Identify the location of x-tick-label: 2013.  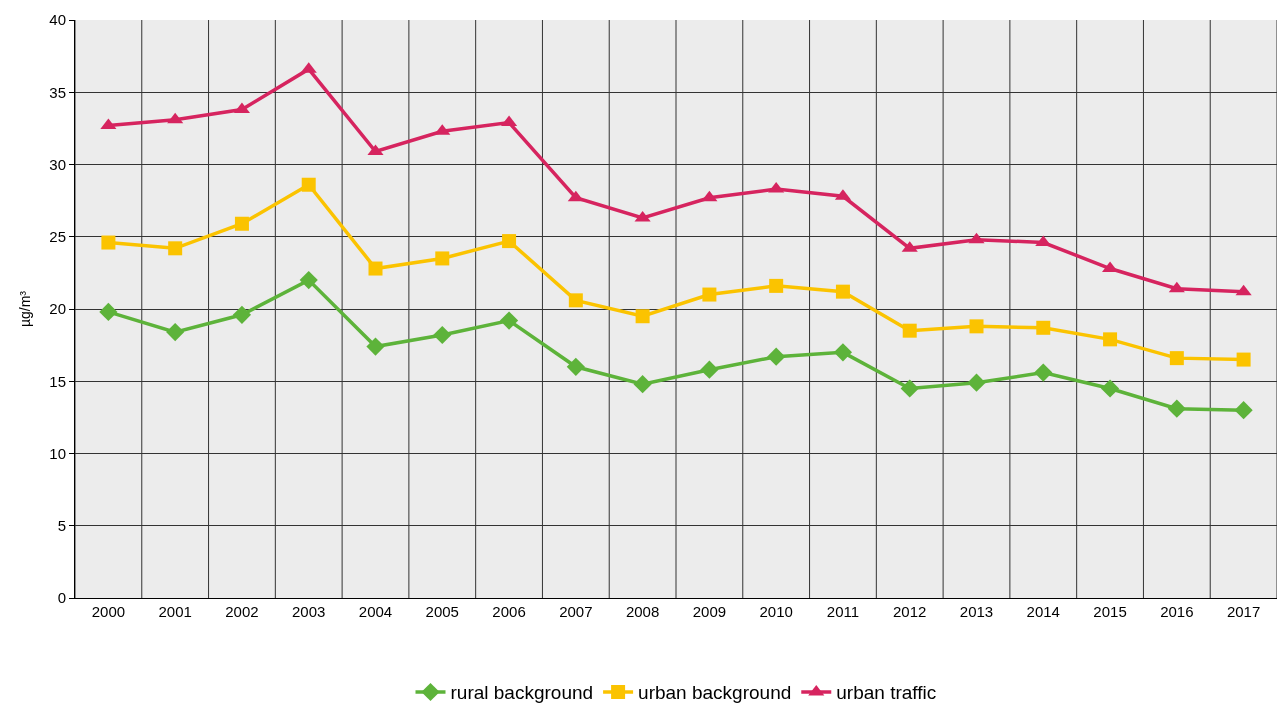
(976, 611).